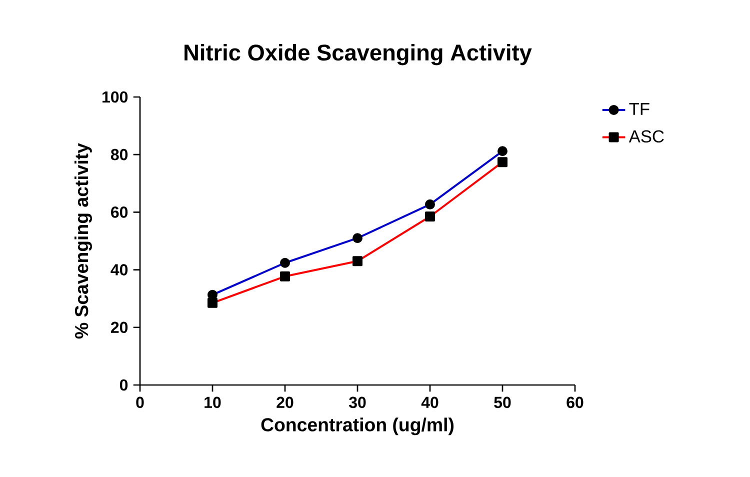 The height and width of the screenshot is (477, 750). What do you see at coordinates (119, 212) in the screenshot?
I see `y-tick-label: 60` at bounding box center [119, 212].